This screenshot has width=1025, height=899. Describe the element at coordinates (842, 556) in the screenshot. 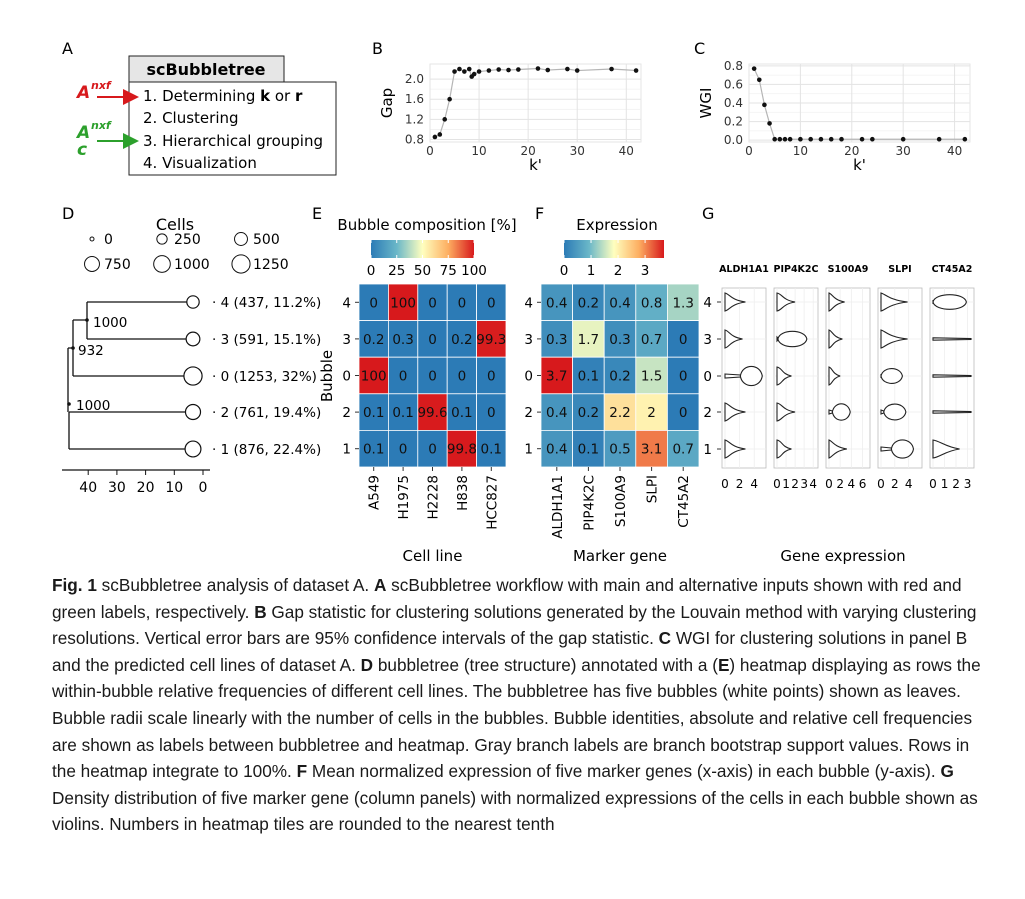

I see `violin-xlabel: Gene expression` at that location.